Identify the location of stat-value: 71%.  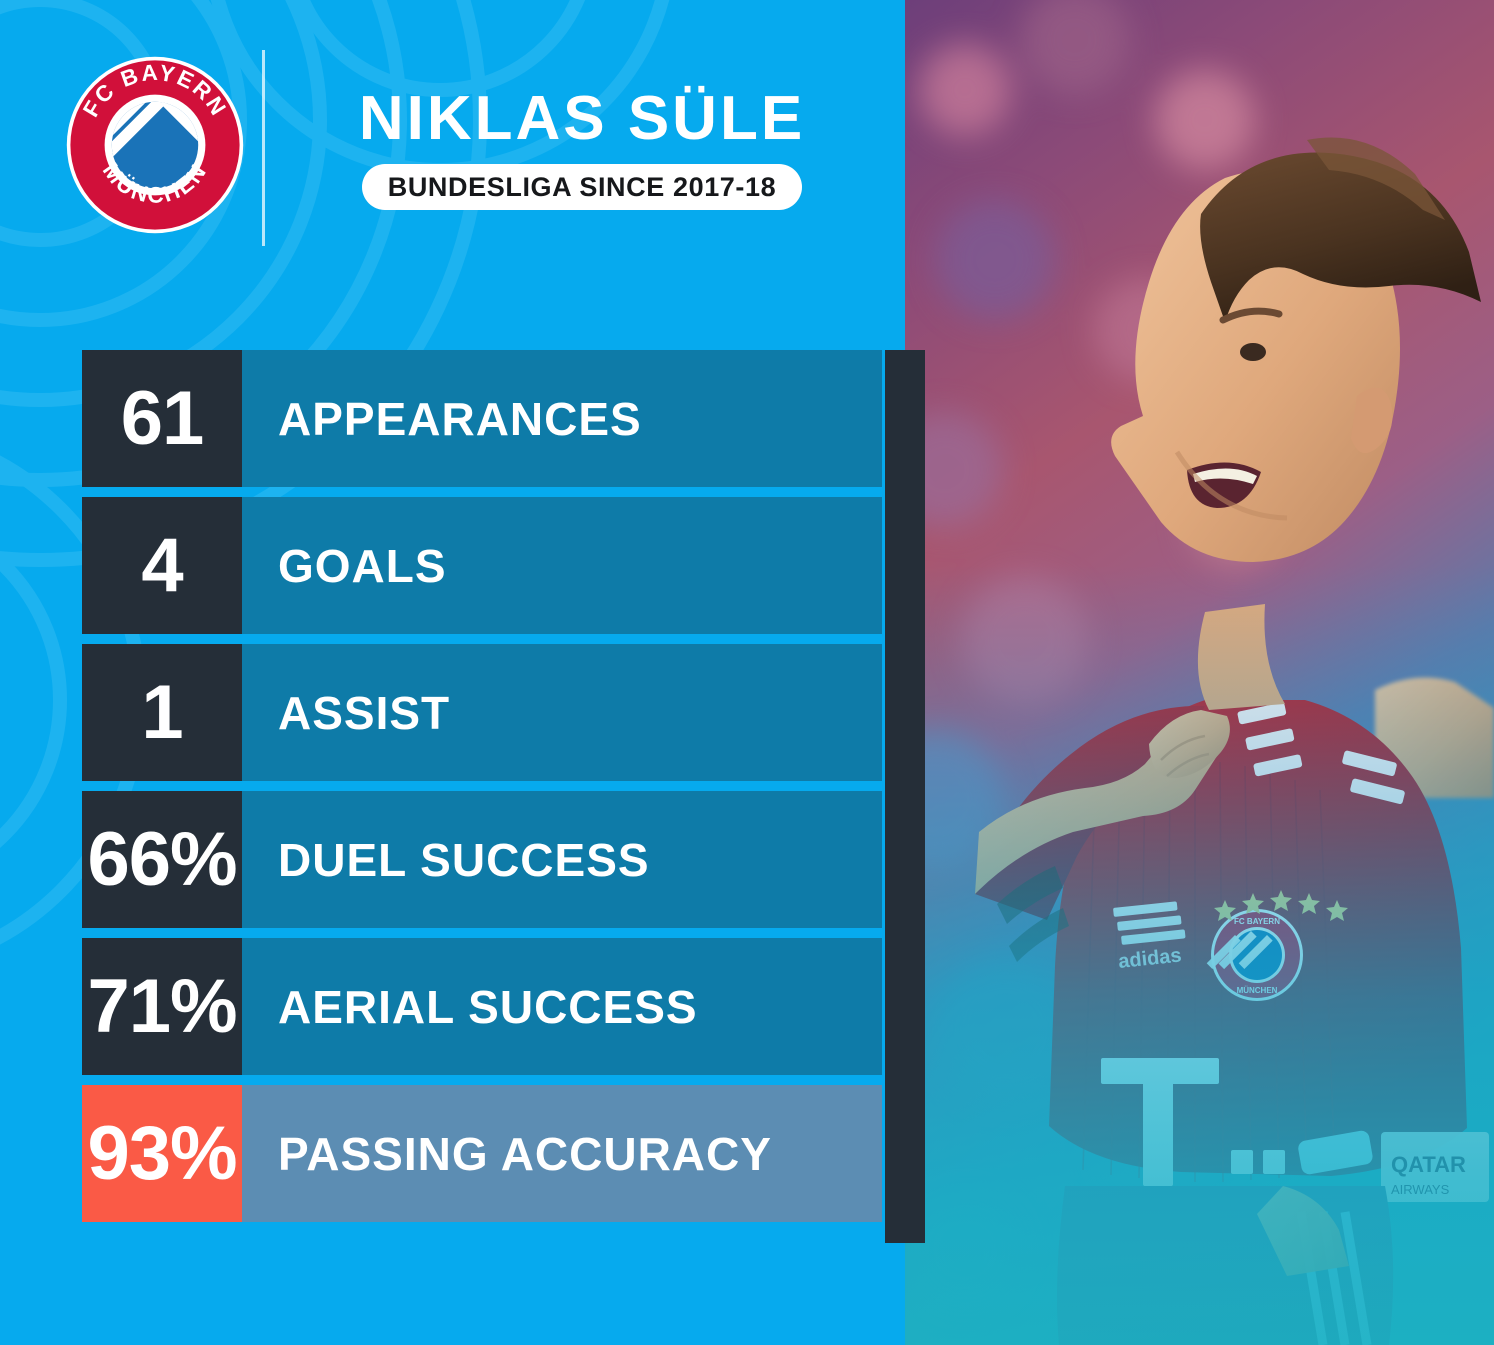
(162, 1006).